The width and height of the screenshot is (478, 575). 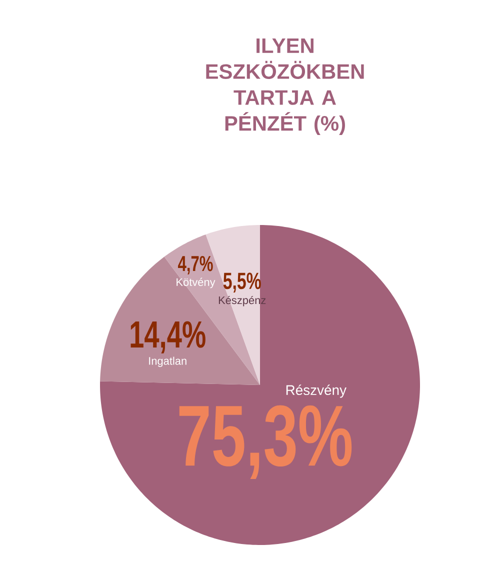 What do you see at coordinates (195, 265) in the screenshot?
I see `data-label: 4,7%` at bounding box center [195, 265].